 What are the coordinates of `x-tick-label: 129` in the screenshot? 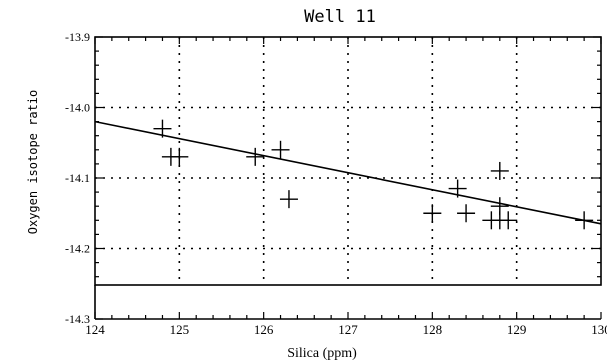 It's located at (517, 329).